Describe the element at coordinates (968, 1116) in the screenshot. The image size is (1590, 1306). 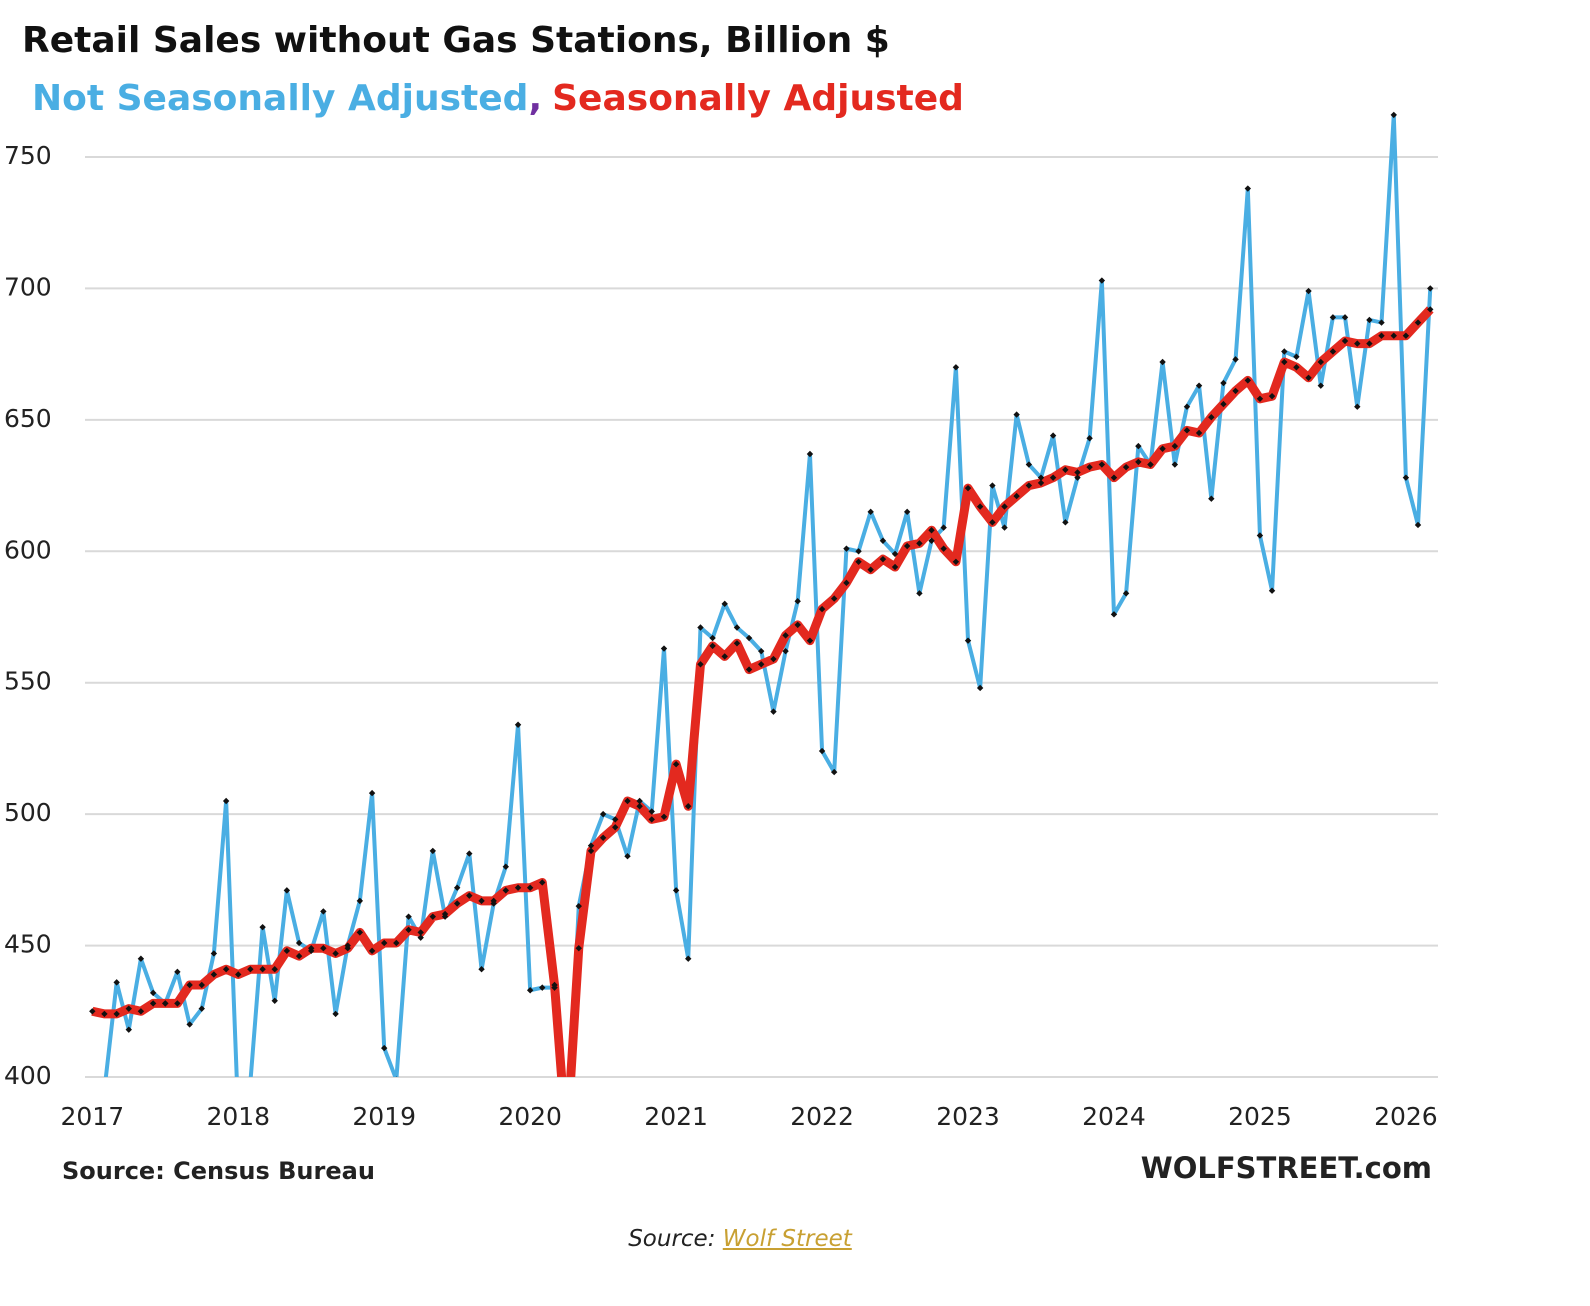
I see `x-tick-label: 2023` at that location.